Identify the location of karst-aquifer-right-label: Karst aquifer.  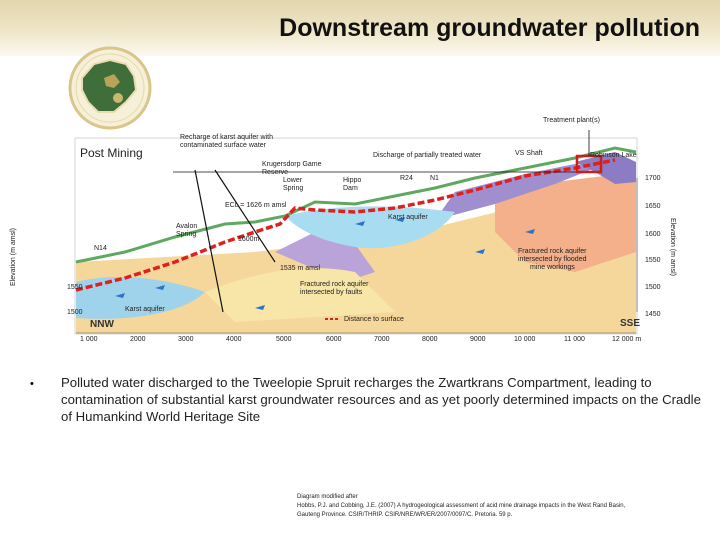
(408, 217).